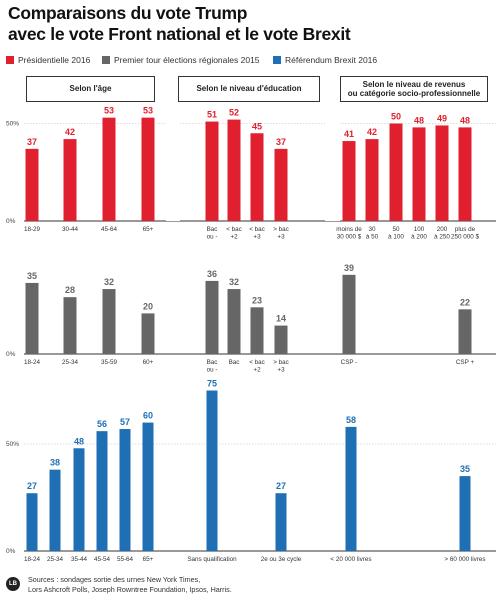  Describe the element at coordinates (350, 559) in the screenshot. I see `category-label: < 20 000 livres` at that location.